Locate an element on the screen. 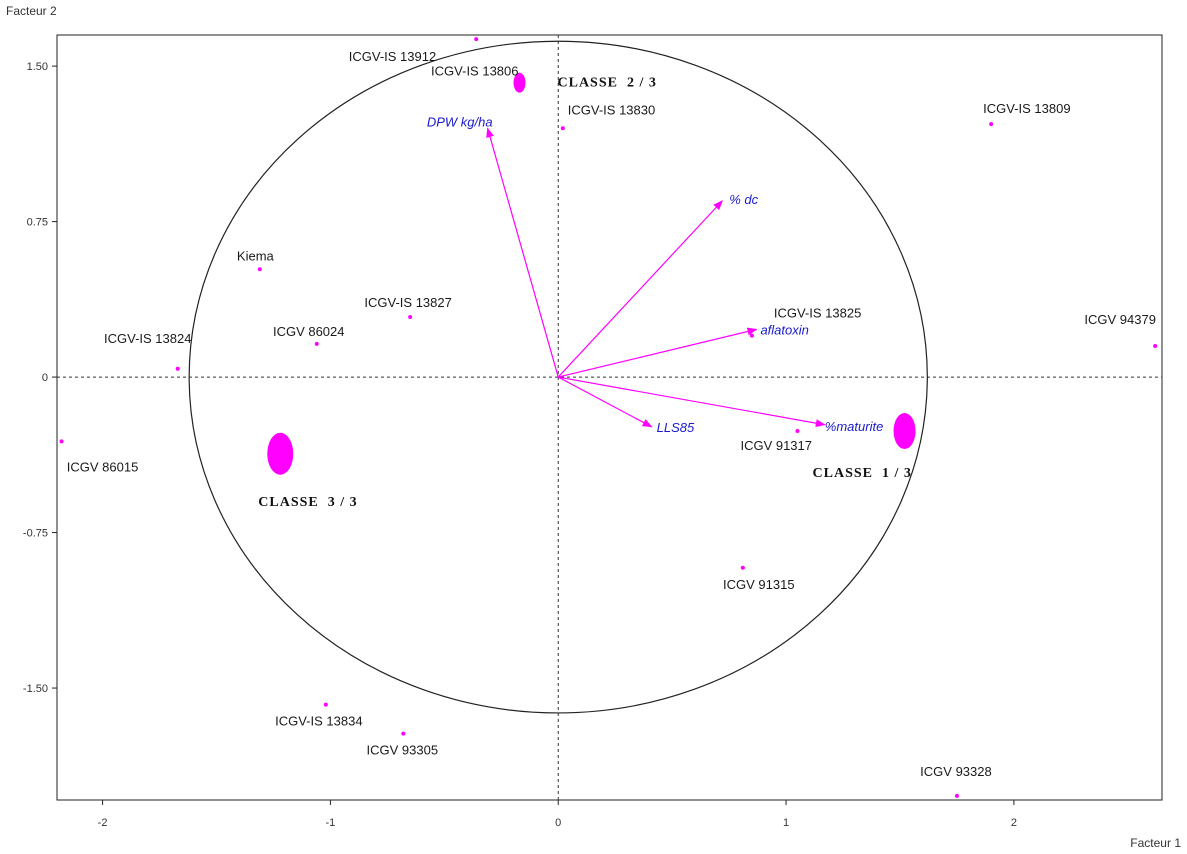  variable-label: DPW kg/ha is located at coordinates (460, 121).